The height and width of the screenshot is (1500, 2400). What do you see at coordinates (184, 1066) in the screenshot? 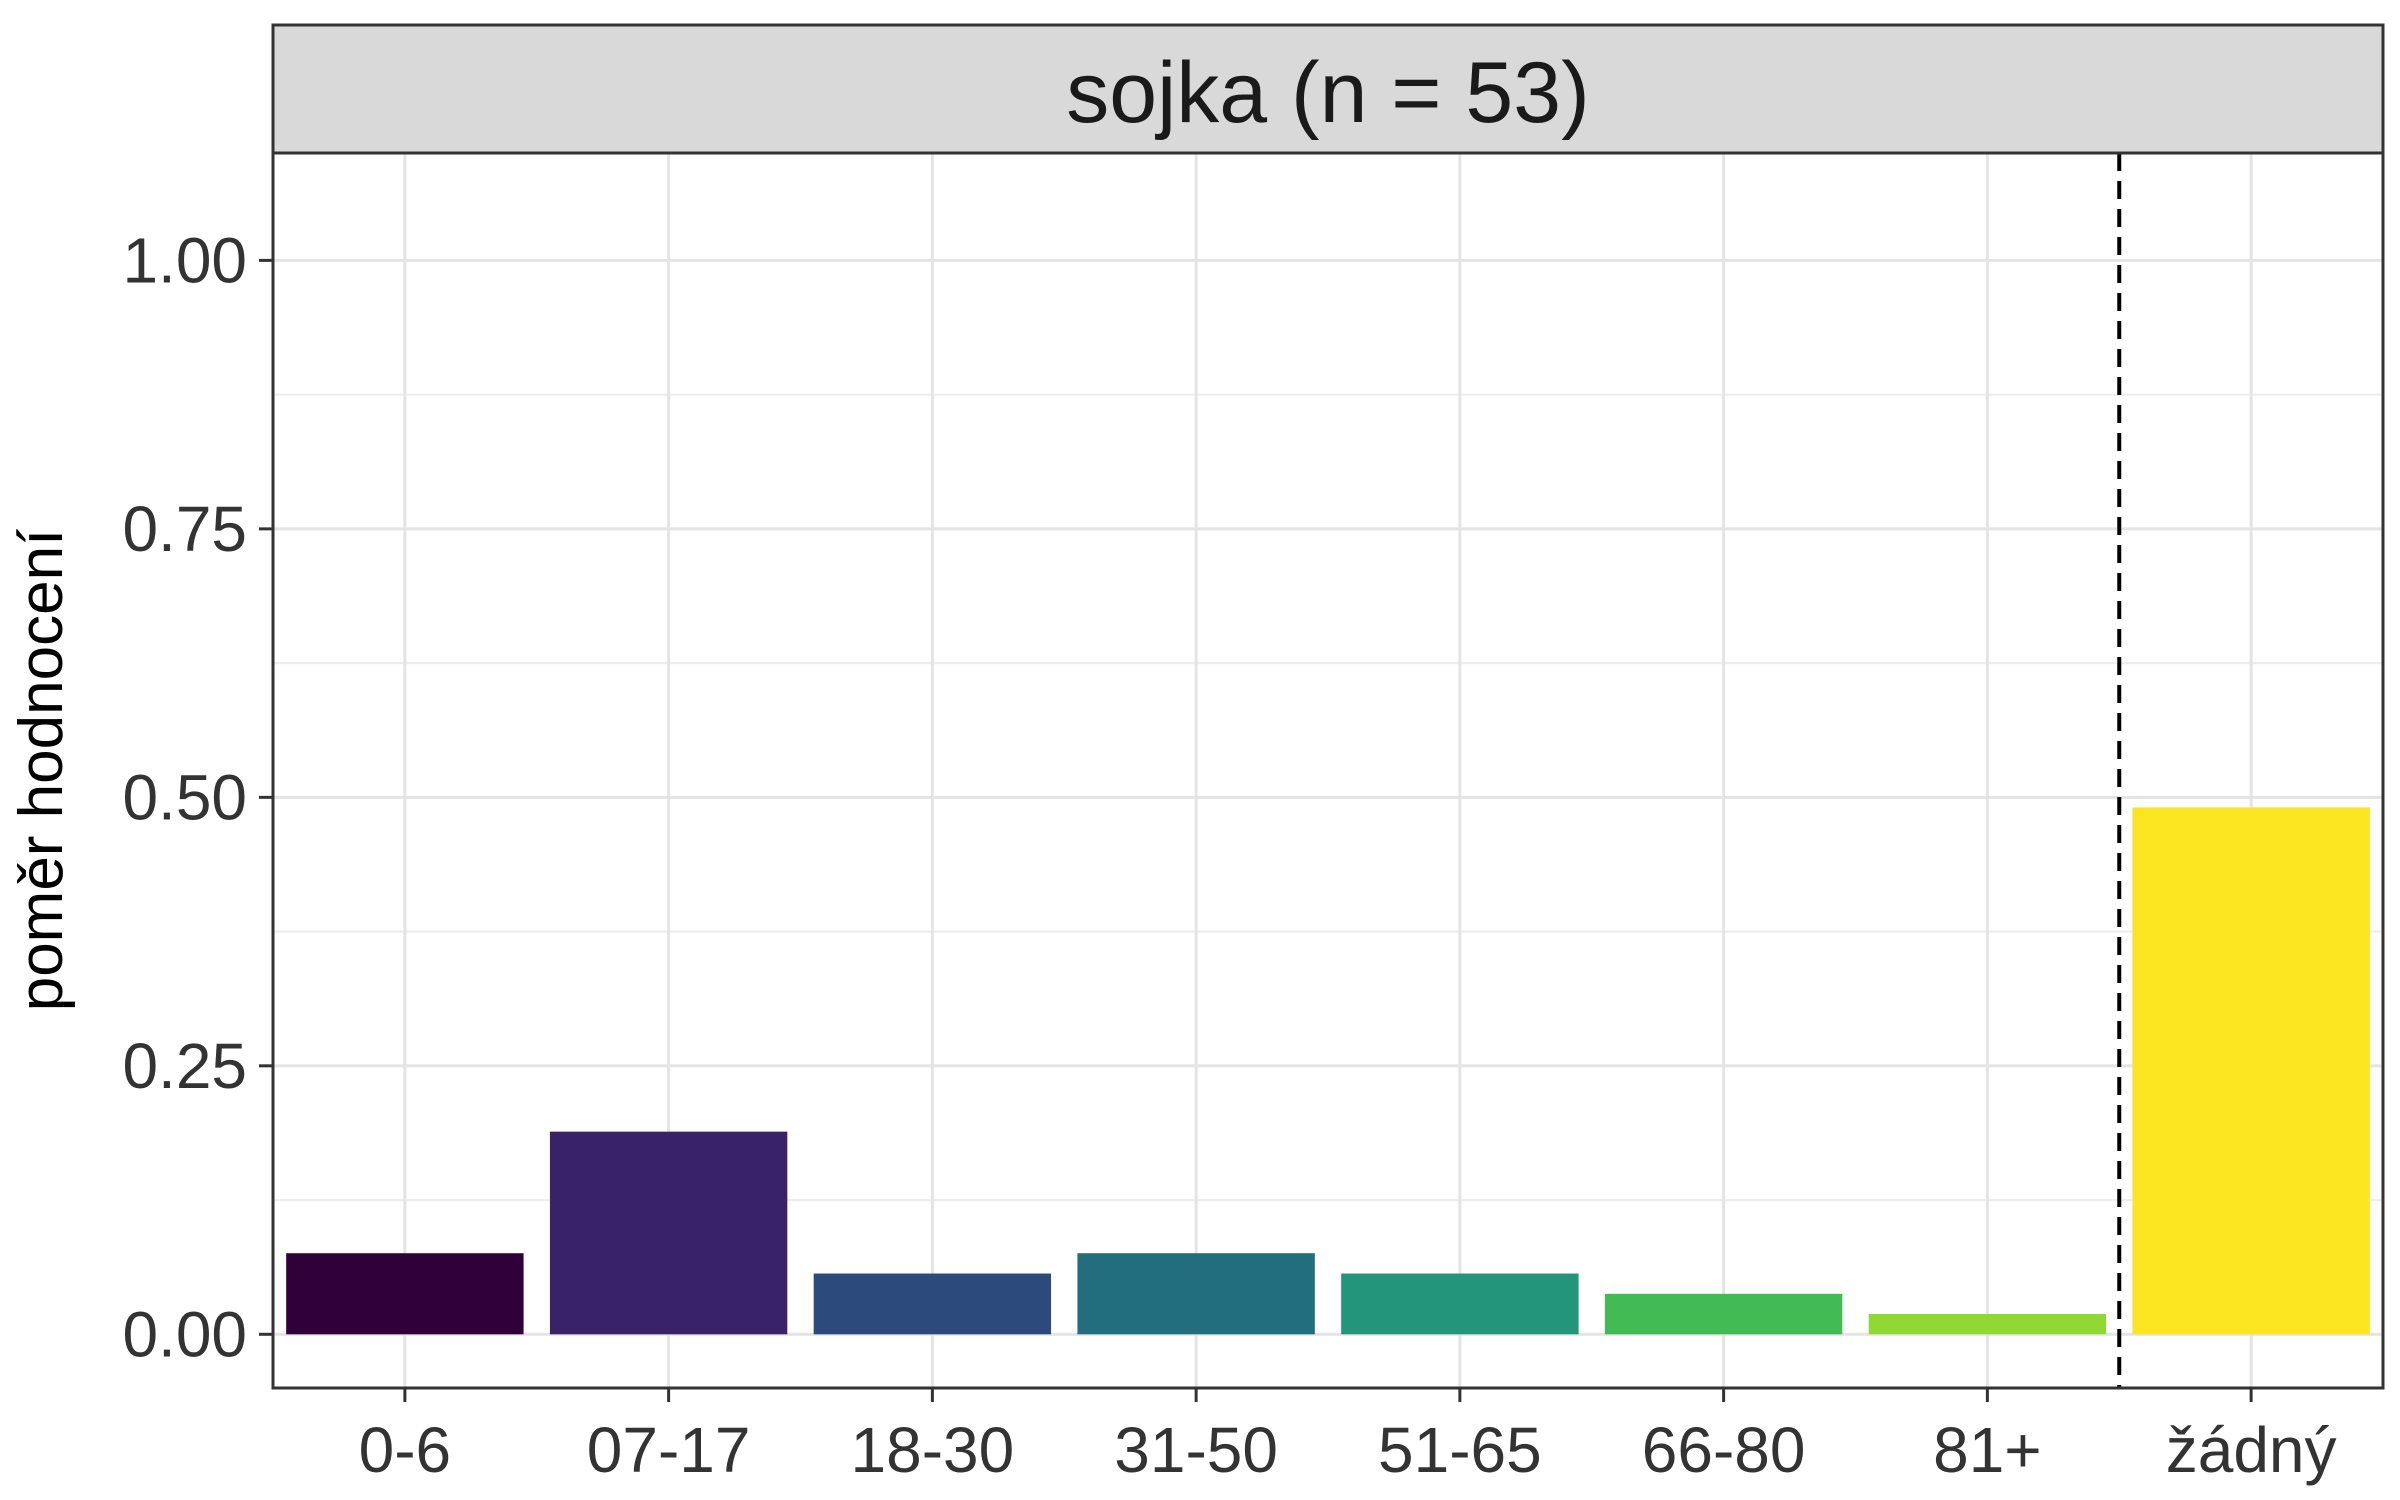
I see `y-tick-label: 0.25` at bounding box center [184, 1066].